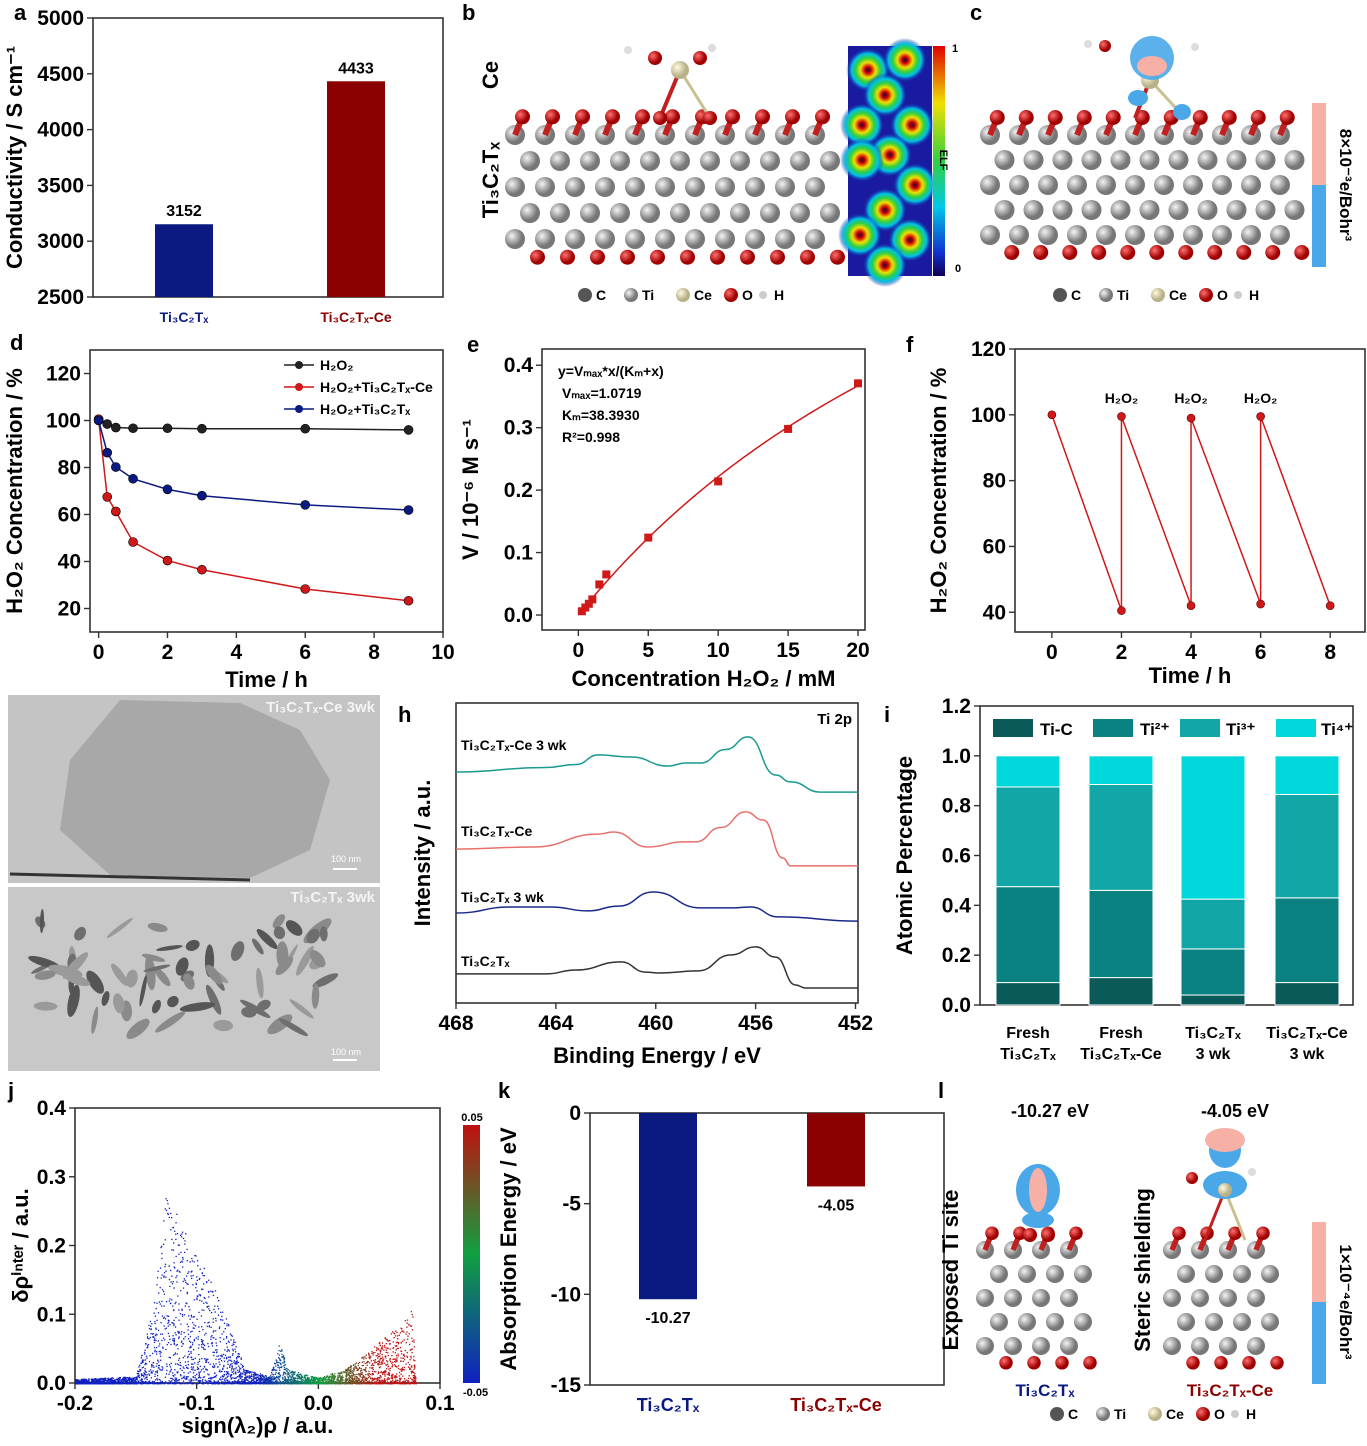 The width and height of the screenshot is (1367, 1446). What do you see at coordinates (1190, 398) in the screenshot?
I see `annotation-label: H₂O₂` at bounding box center [1190, 398].